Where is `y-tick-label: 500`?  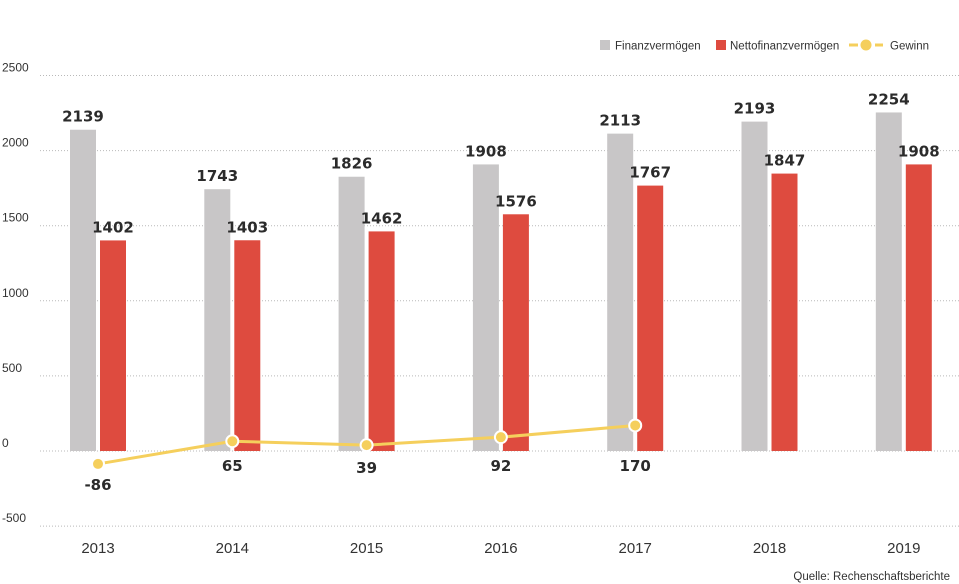 y-tick-label: 500 is located at coordinates (12, 368).